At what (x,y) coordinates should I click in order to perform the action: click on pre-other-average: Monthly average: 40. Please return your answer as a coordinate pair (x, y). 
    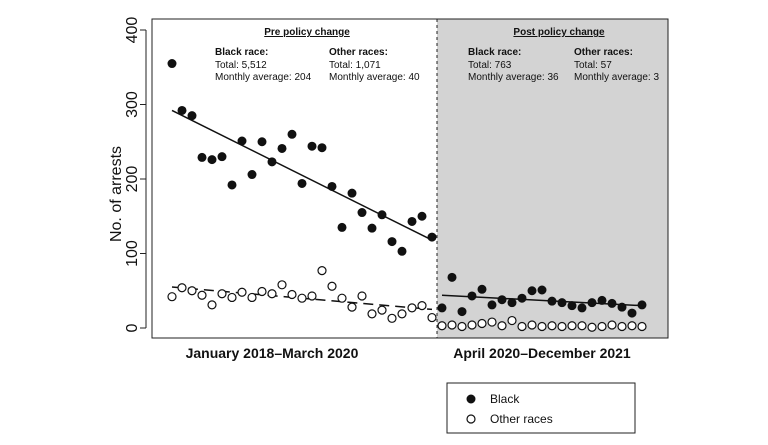
    Looking at the image, I should click on (374, 77).